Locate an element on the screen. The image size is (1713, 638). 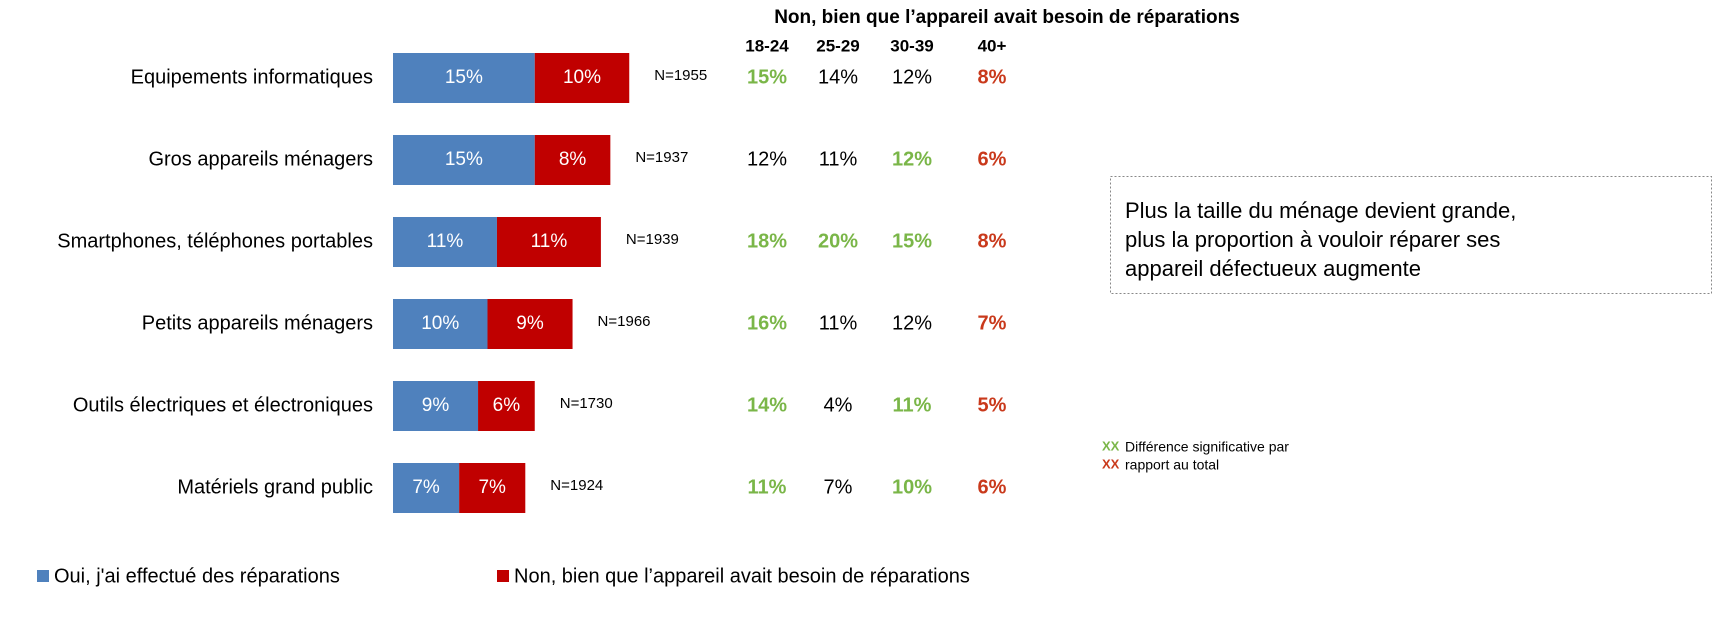
n-label: N=1939 is located at coordinates (652, 239).